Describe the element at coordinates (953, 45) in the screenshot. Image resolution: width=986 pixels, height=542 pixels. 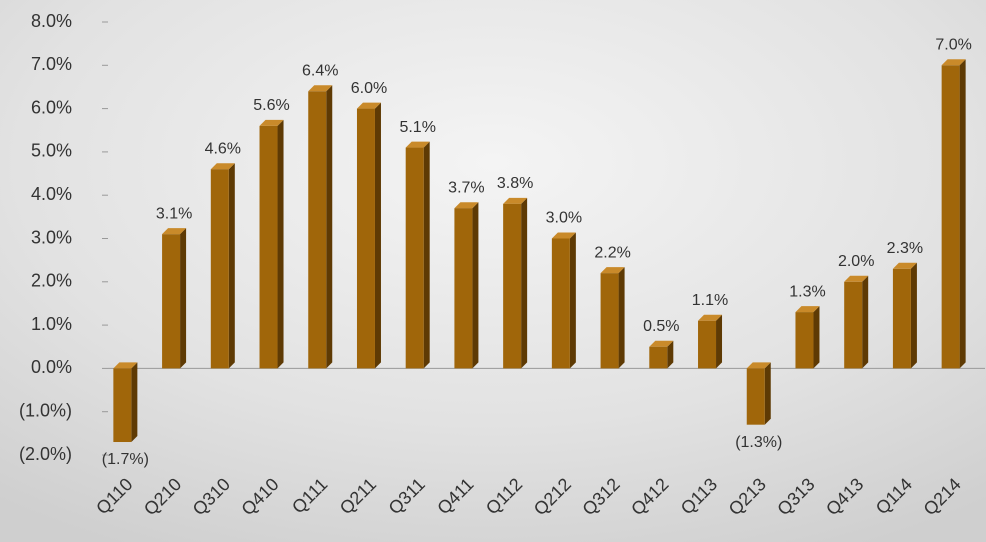
I see `value-label: 7.0%` at that location.